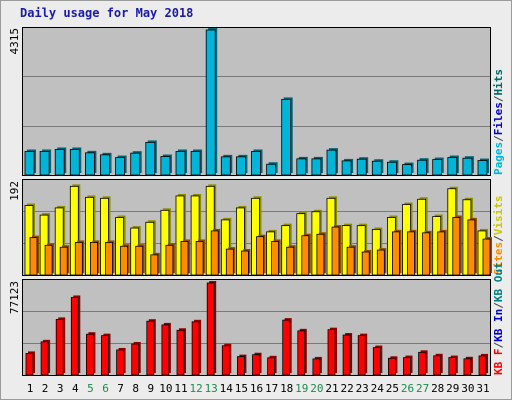  What do you see at coordinates (346, 388) in the screenshot?
I see `x-tick-label: 22` at bounding box center [346, 388].